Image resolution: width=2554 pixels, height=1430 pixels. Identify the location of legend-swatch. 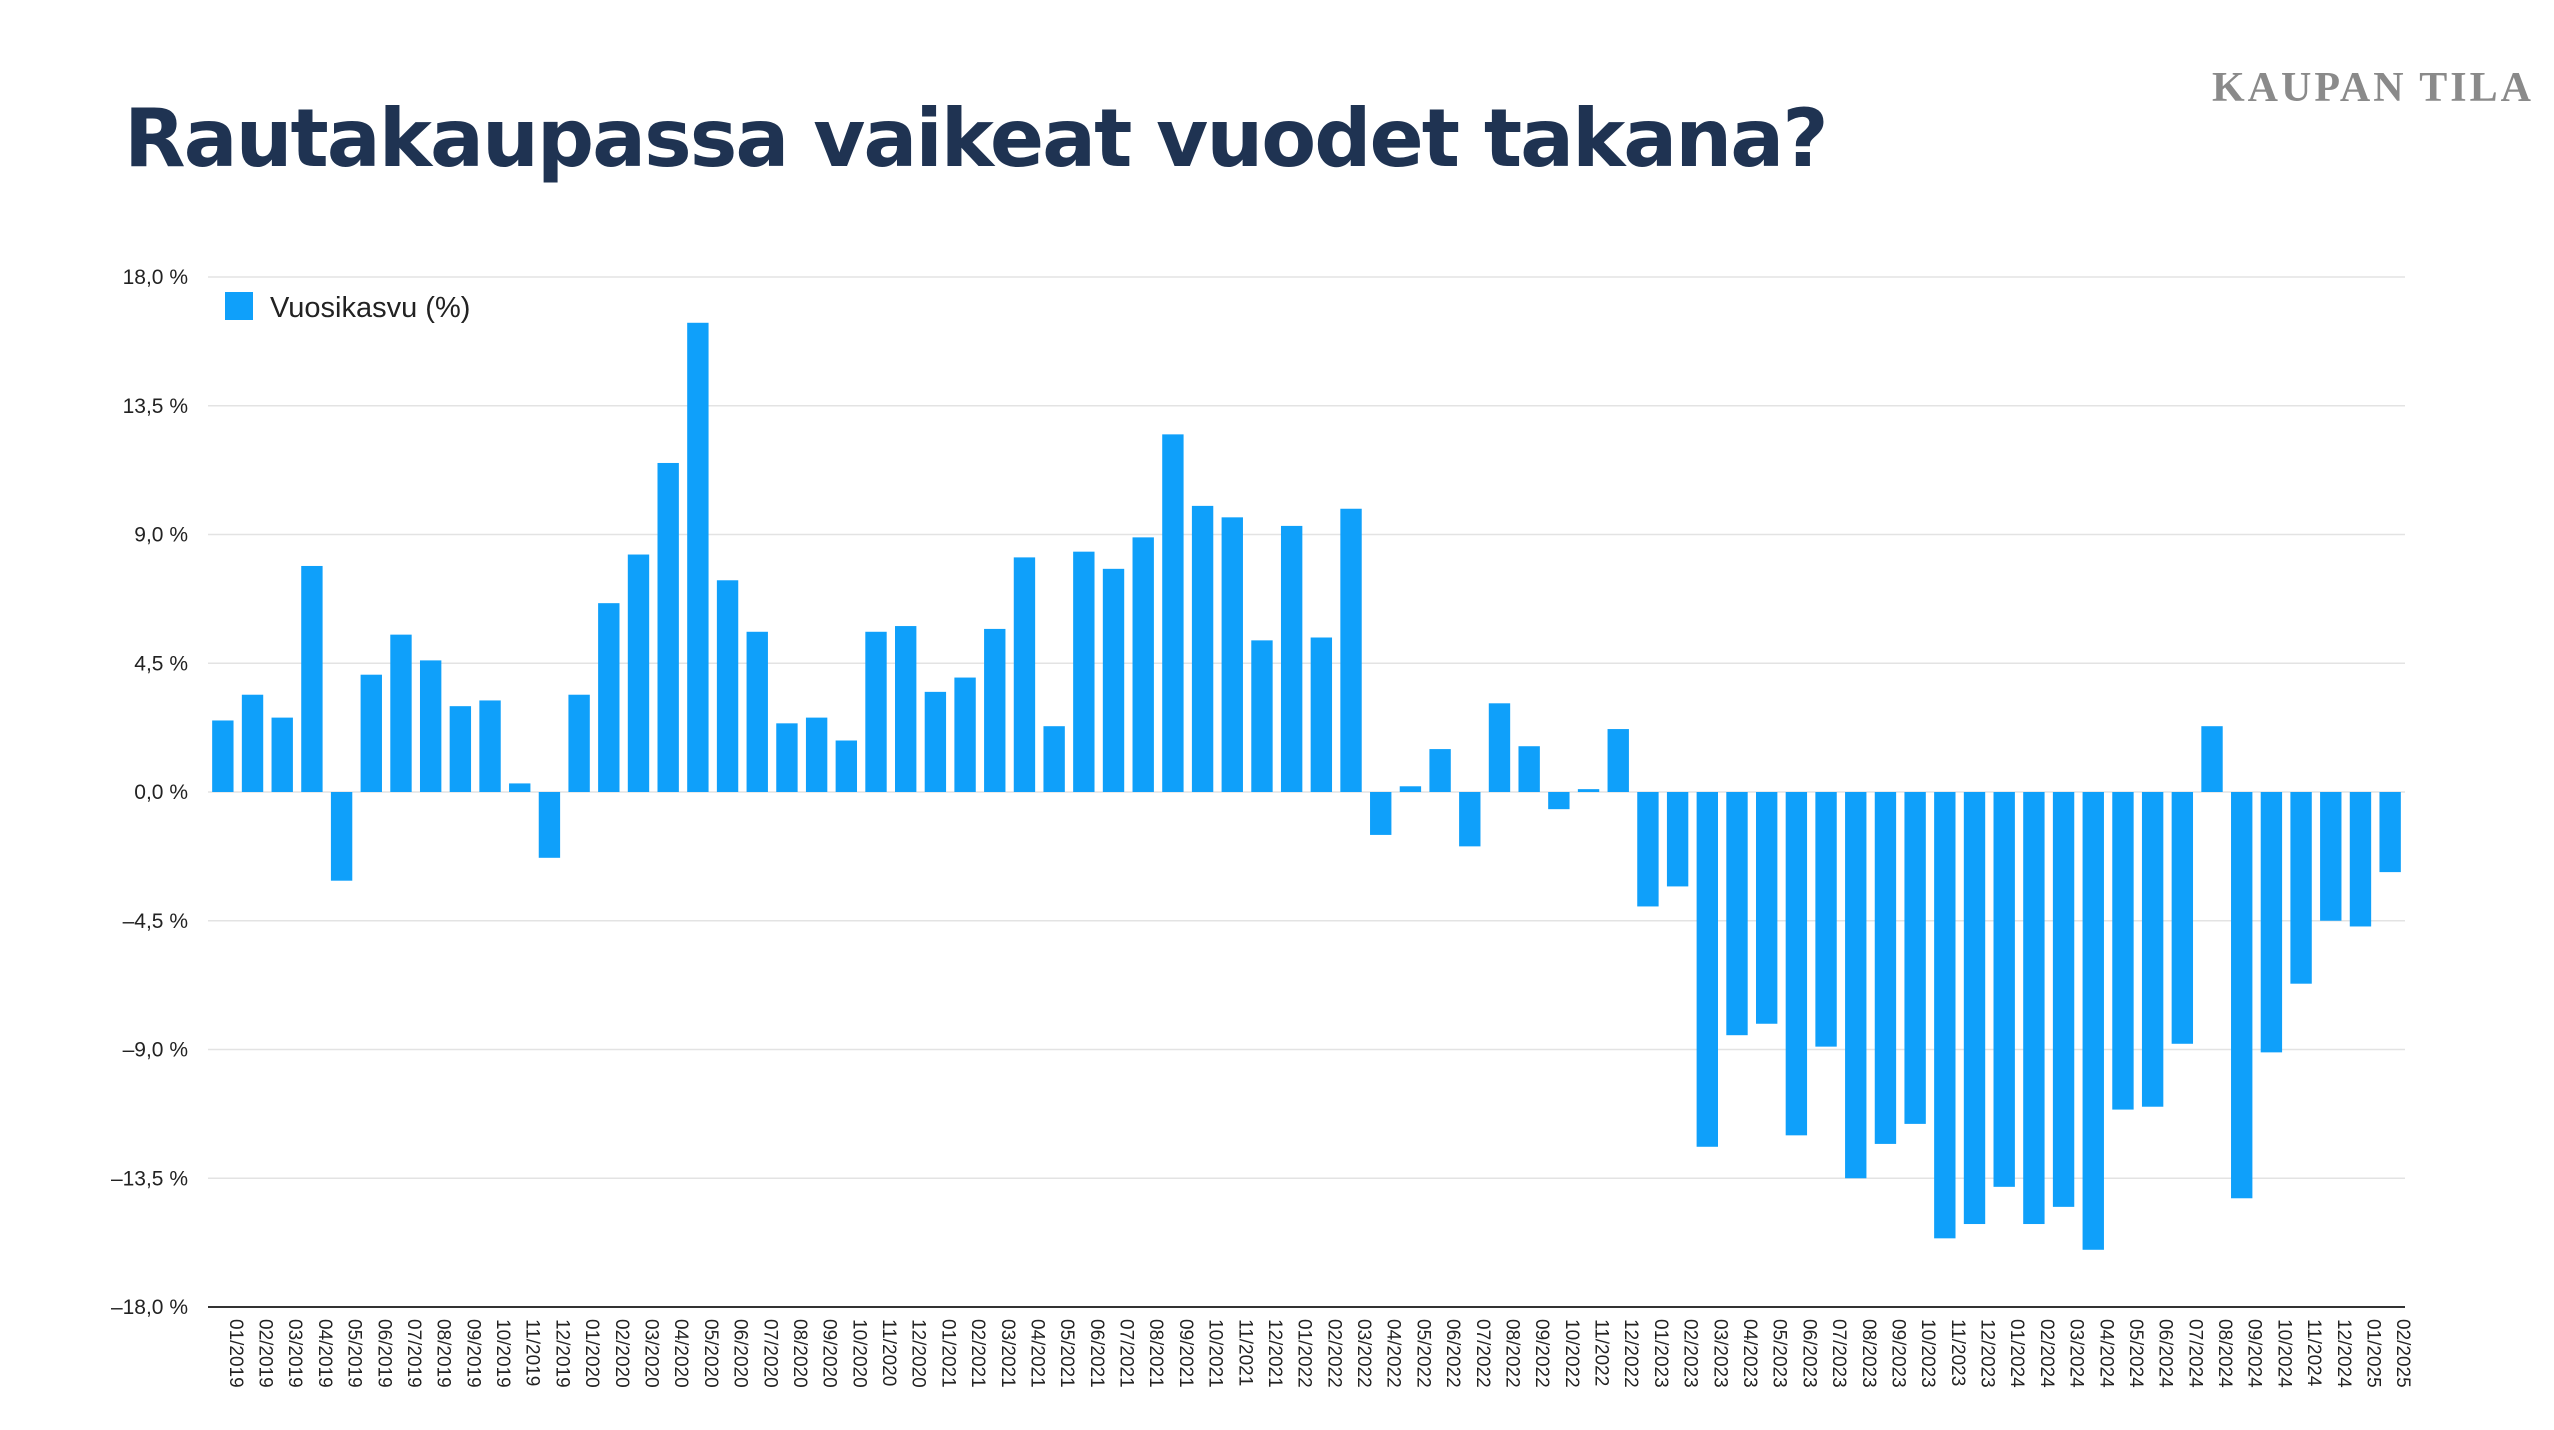
(239, 306).